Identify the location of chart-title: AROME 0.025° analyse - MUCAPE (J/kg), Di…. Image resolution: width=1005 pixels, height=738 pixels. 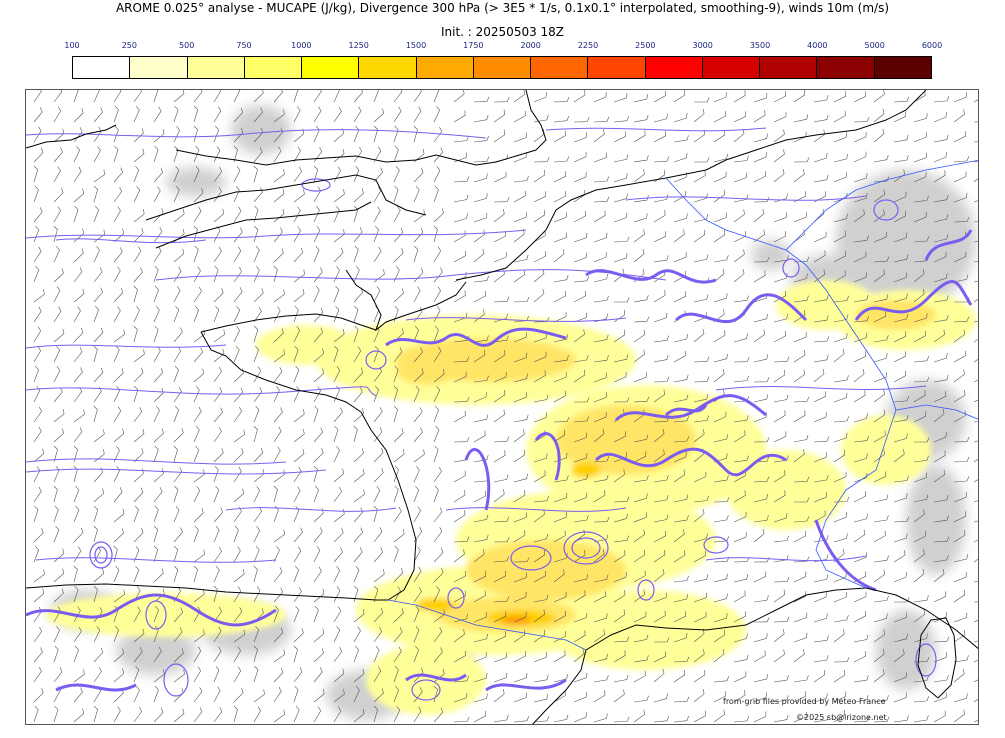
(502, 8).